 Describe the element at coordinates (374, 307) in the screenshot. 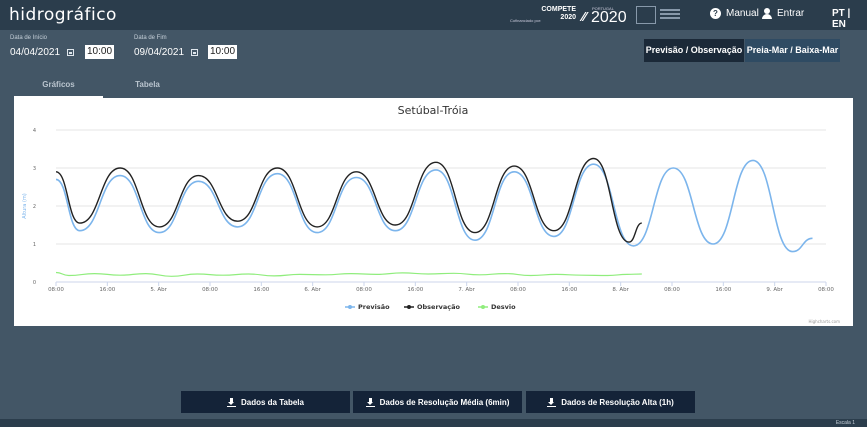

I see `legend-item: Previsão` at that location.